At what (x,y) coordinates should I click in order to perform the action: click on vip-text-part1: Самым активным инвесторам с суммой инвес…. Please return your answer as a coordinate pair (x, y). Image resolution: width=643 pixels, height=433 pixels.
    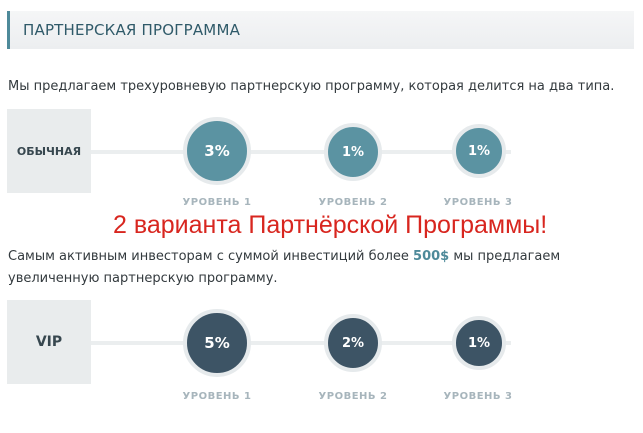
    Looking at the image, I should click on (211, 256).